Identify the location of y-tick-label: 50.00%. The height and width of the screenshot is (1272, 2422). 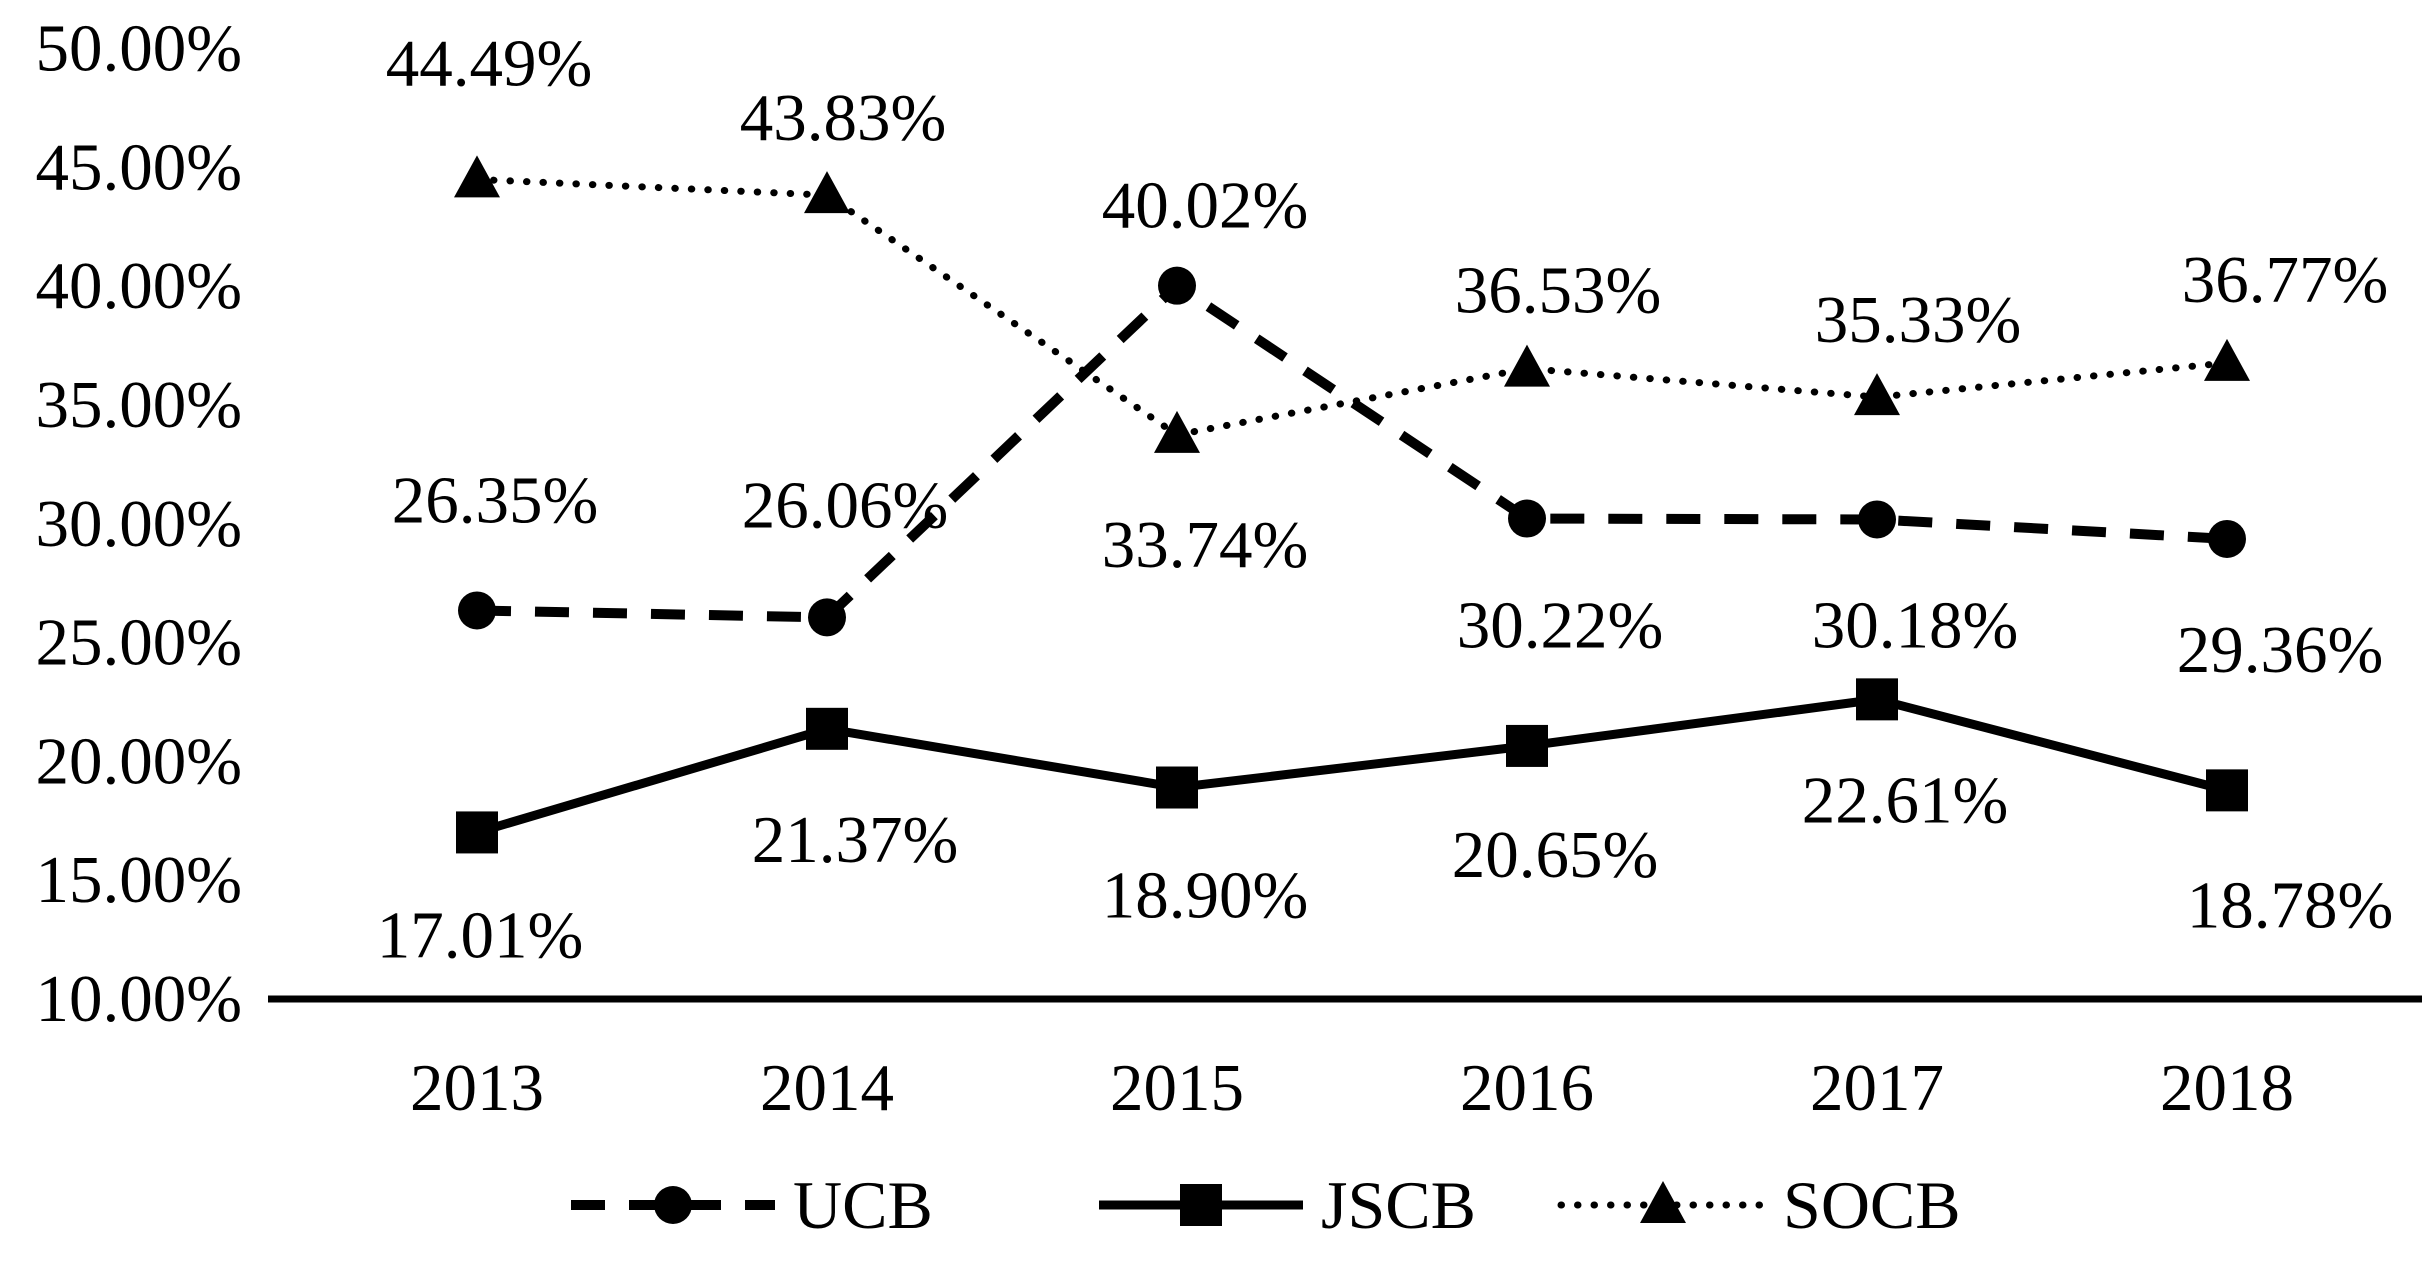
(138, 49).